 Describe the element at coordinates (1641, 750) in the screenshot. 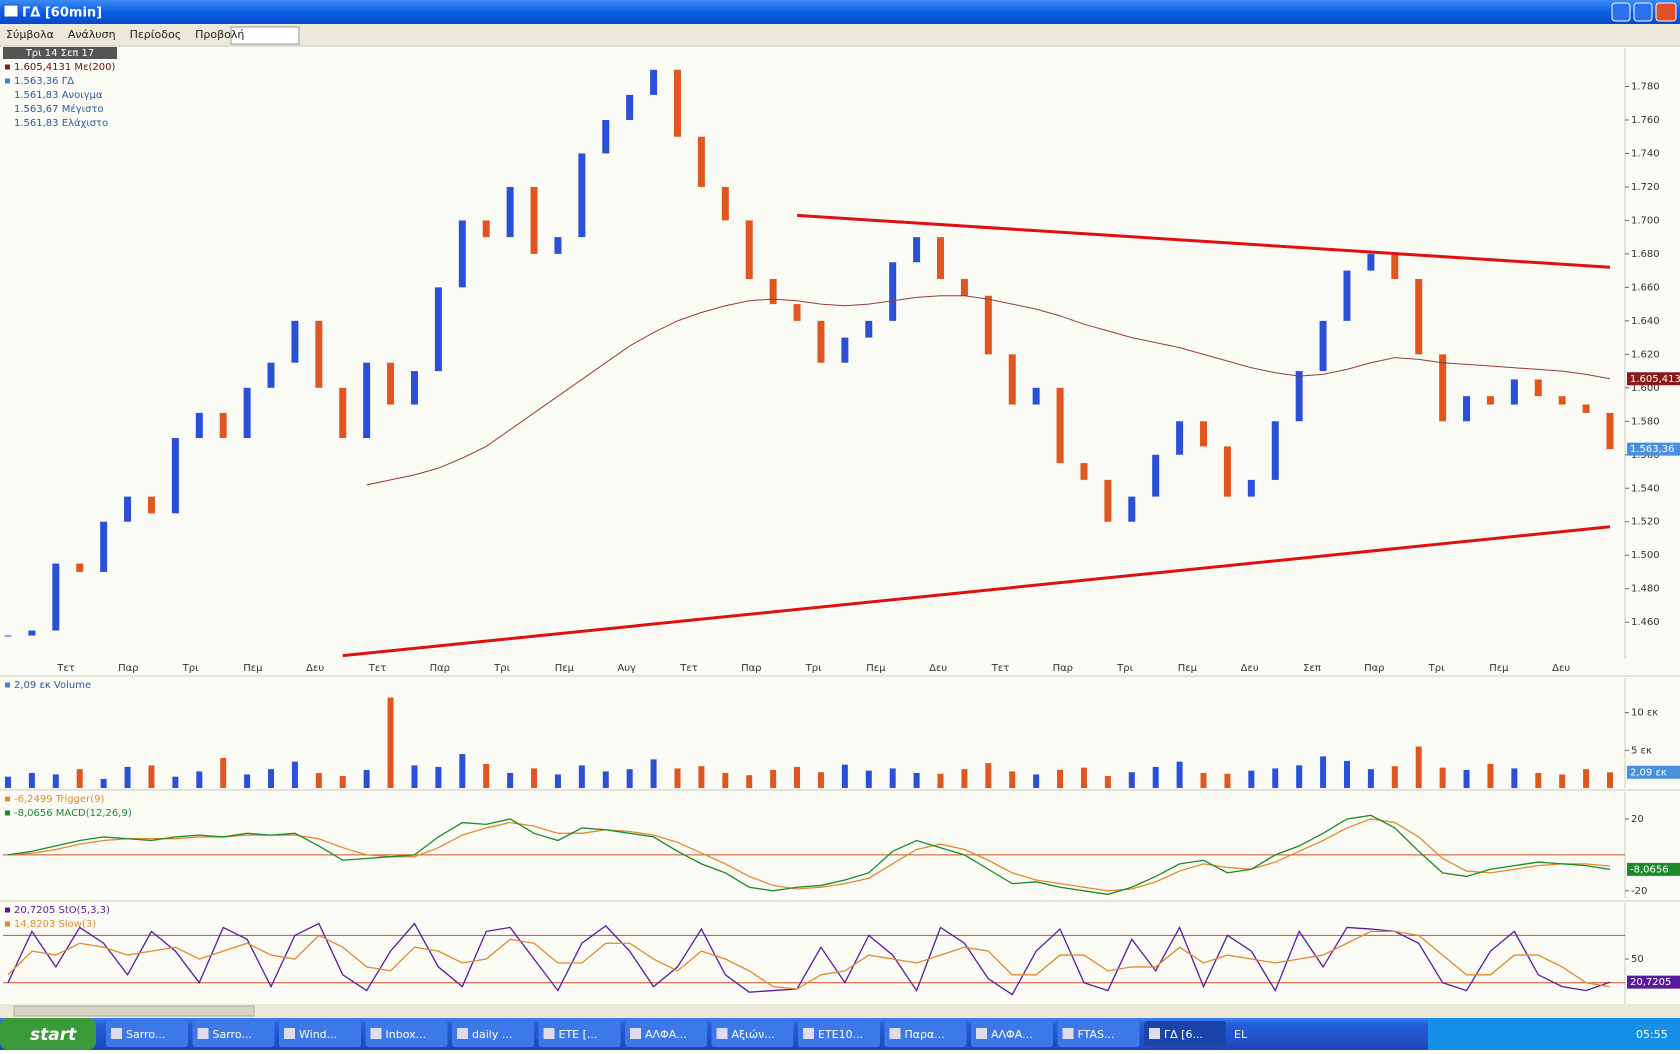

I see `y-tick-label: 5 εκ` at that location.